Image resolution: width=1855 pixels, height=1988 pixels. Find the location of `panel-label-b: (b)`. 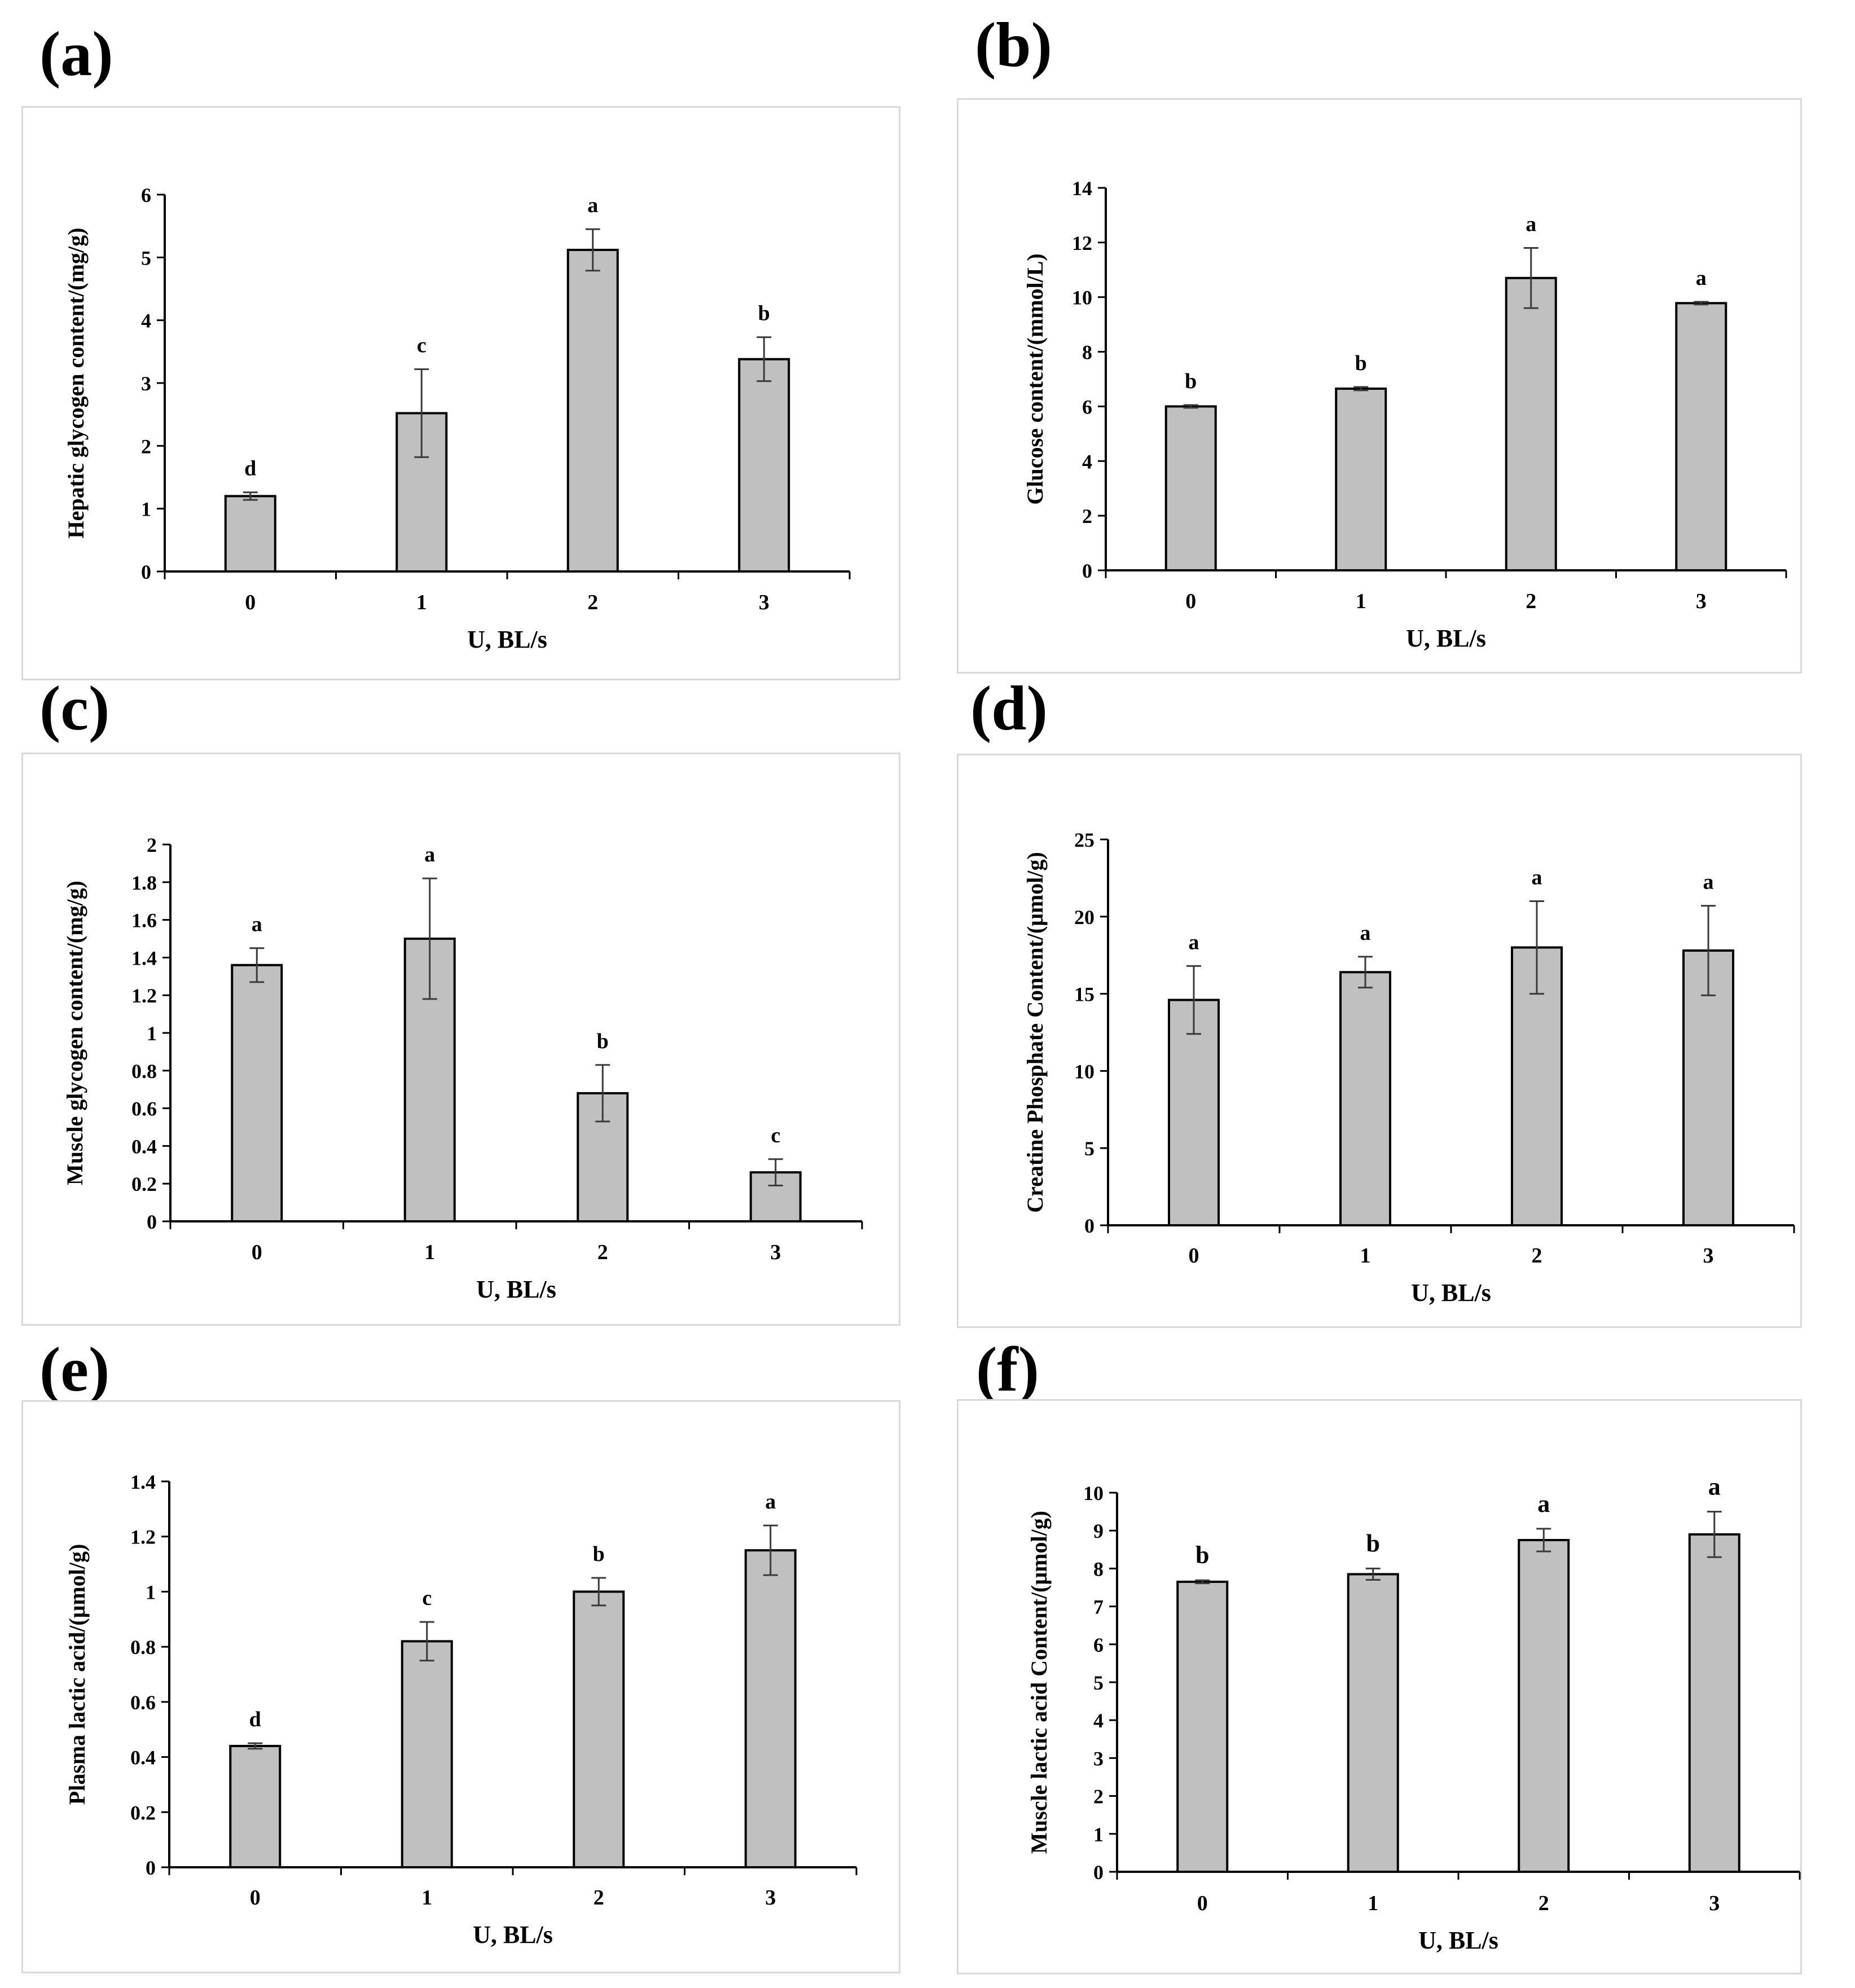

panel-label-b: (b) is located at coordinates (1013, 45).